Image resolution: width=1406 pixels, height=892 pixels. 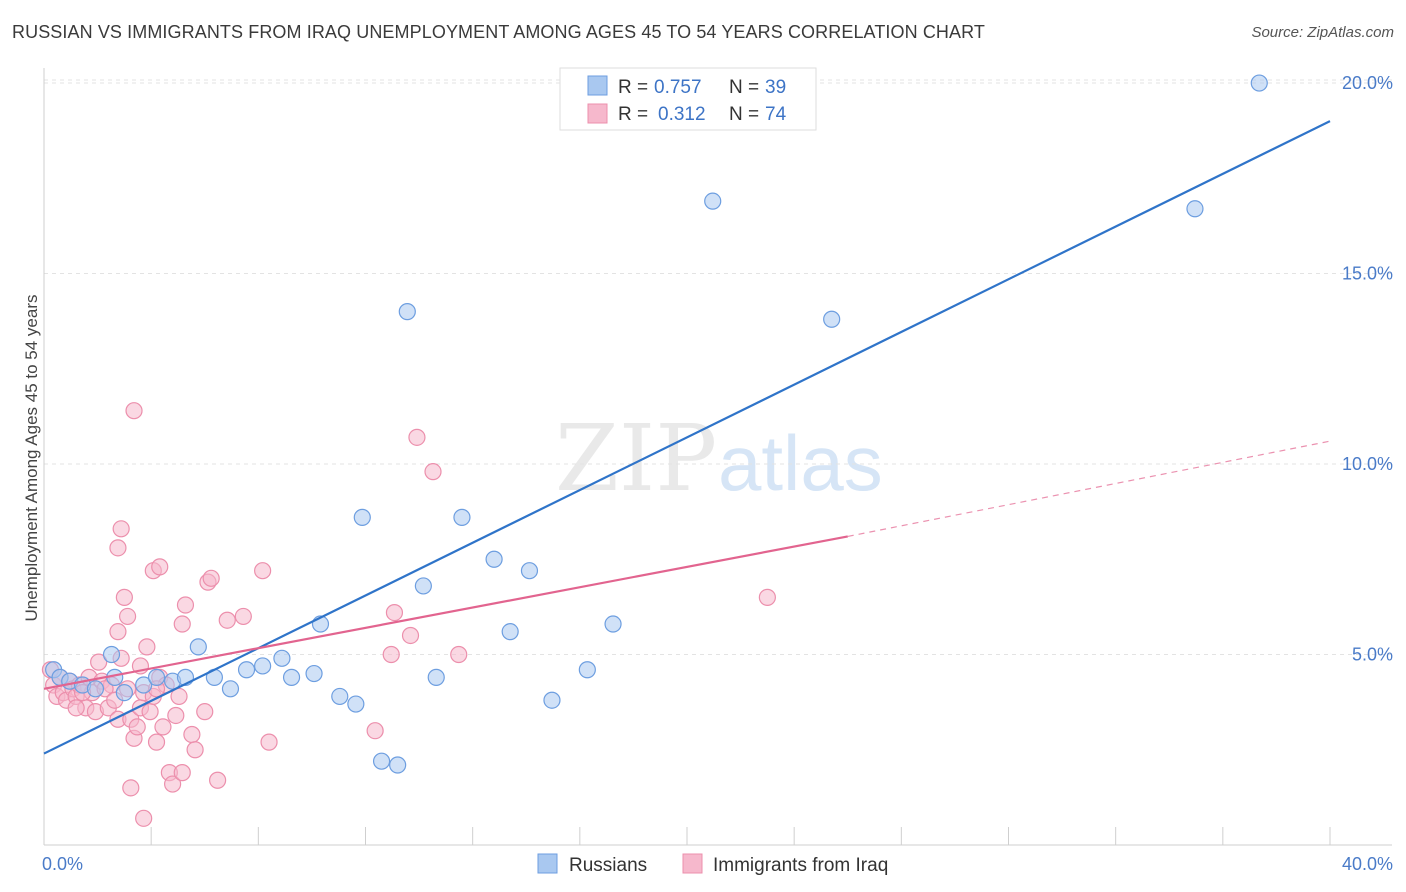 What do you see at coordinates (1322, 32) in the screenshot?
I see `source-credit: Source: ZipAtlas.com` at bounding box center [1322, 32].